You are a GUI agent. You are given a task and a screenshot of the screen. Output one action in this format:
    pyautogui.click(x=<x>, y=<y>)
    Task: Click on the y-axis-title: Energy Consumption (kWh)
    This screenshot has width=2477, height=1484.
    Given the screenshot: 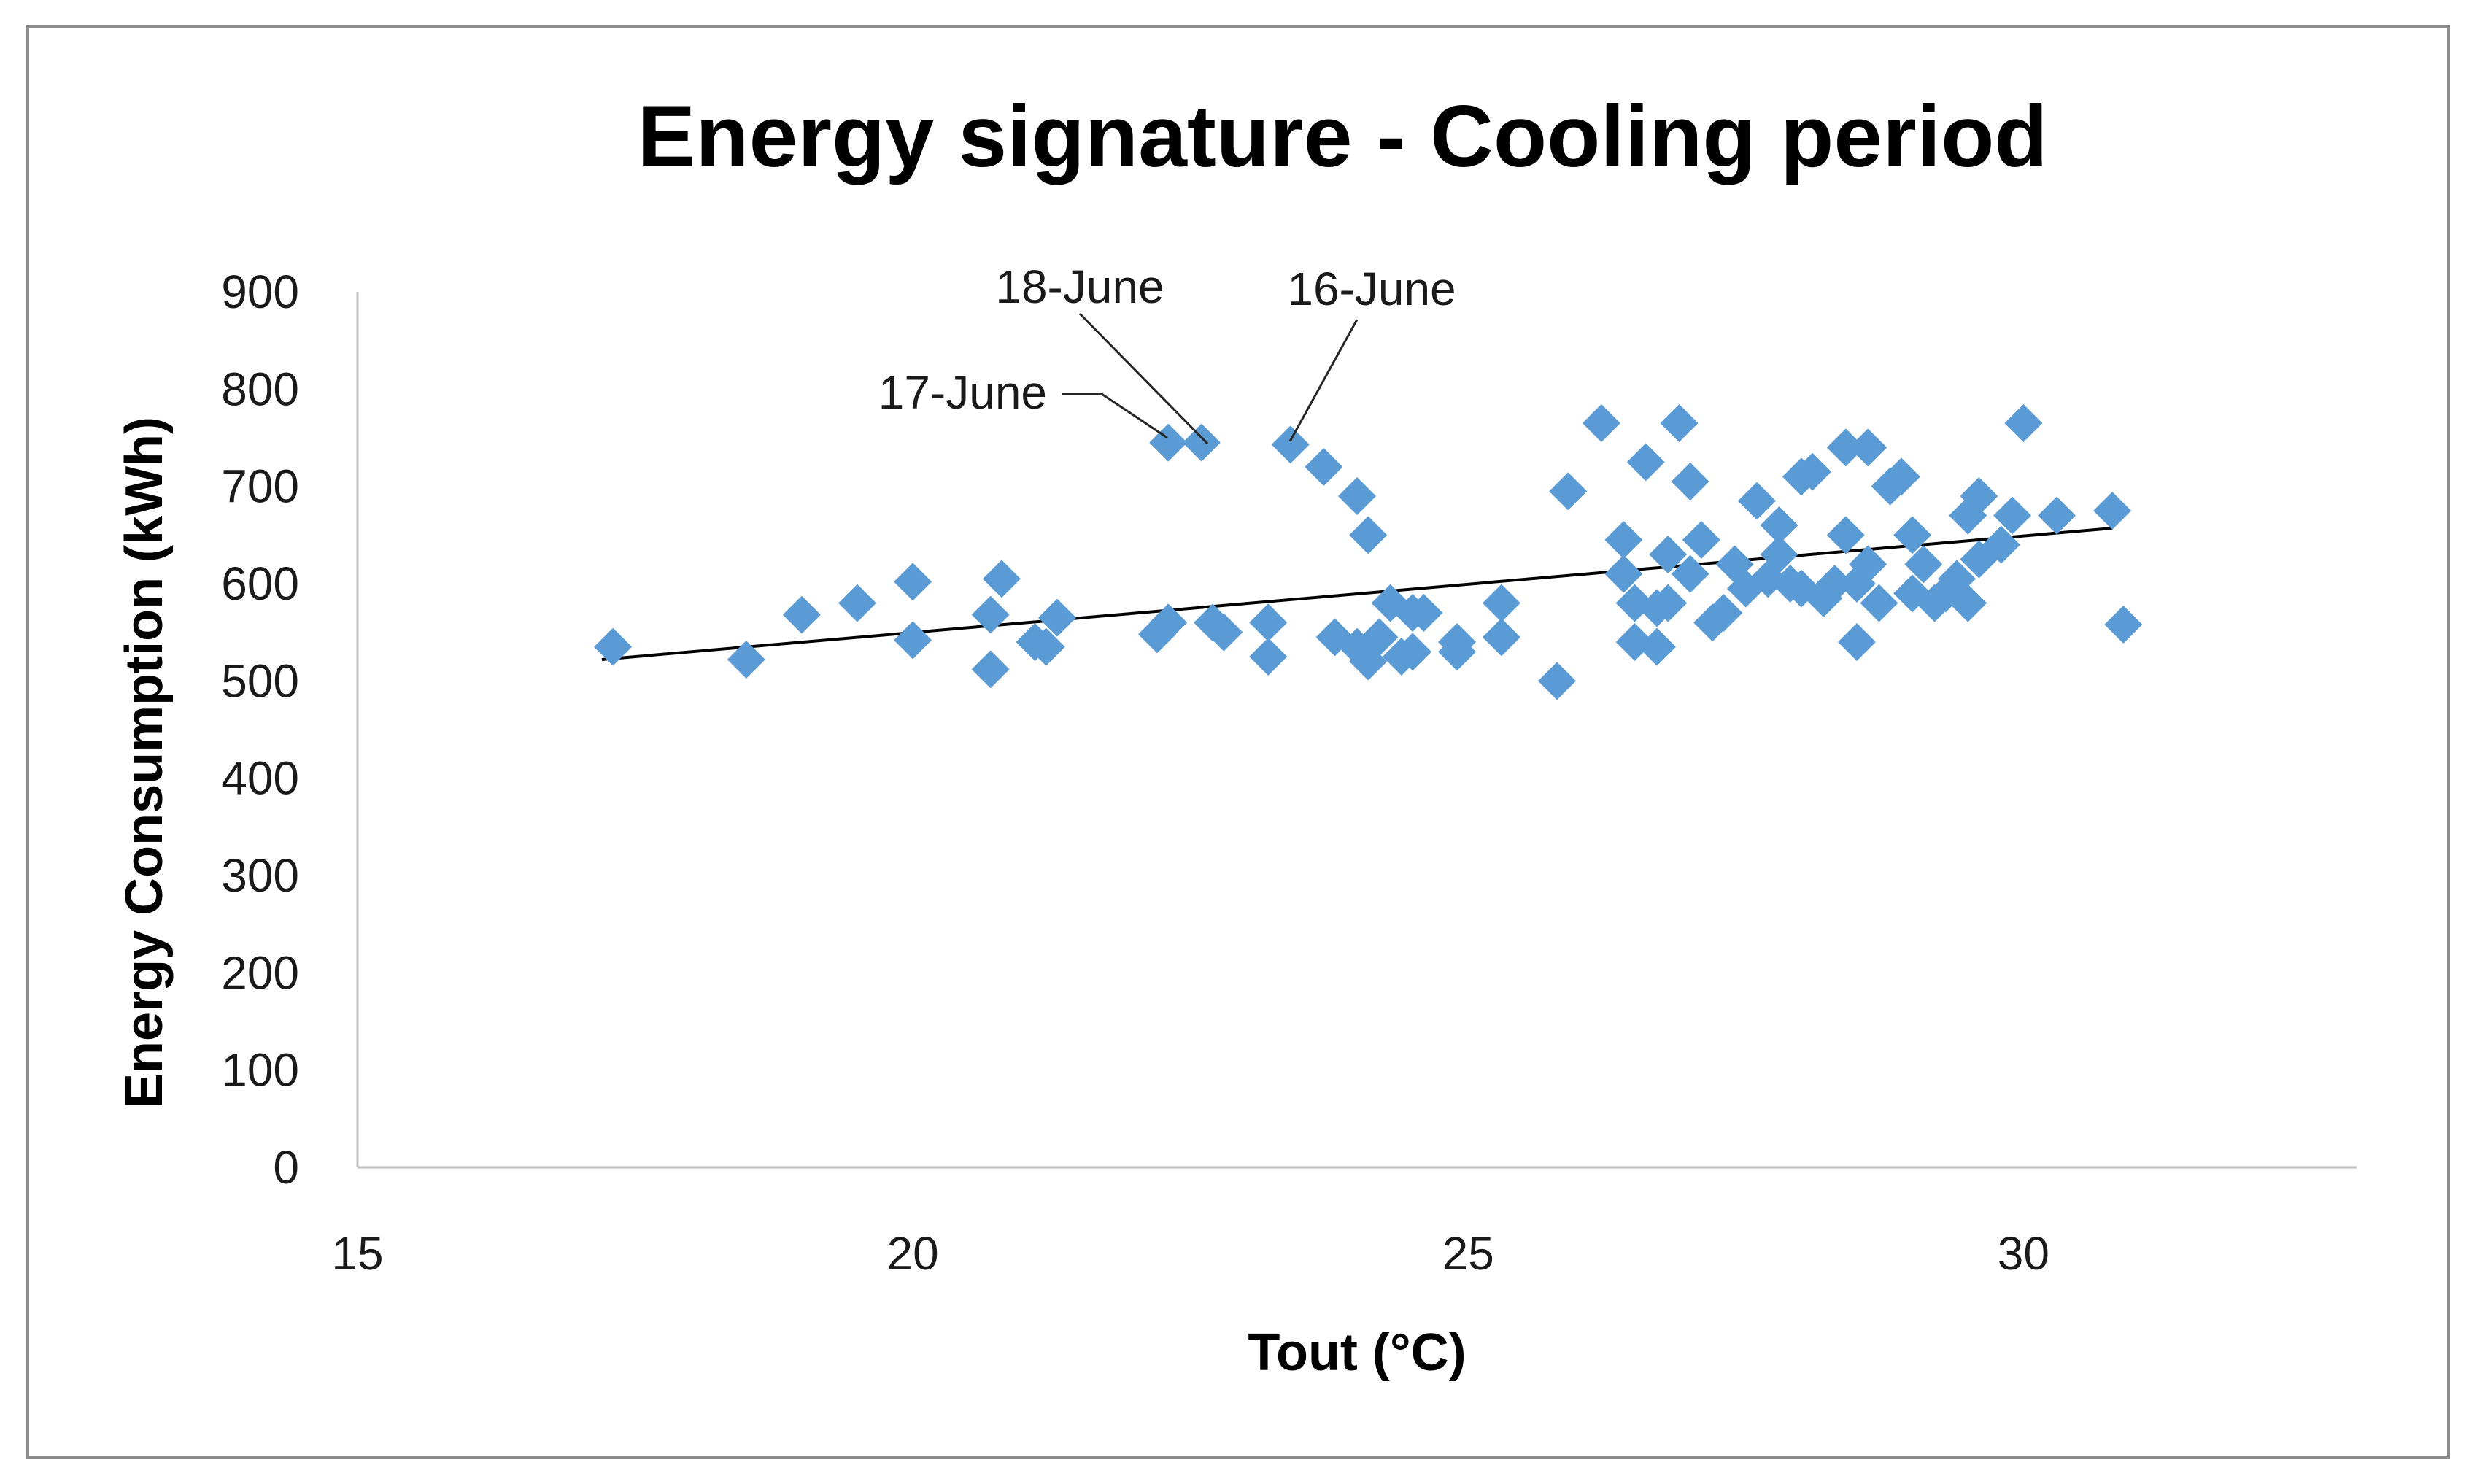 What is the action you would take?
    pyautogui.click(x=144, y=762)
    